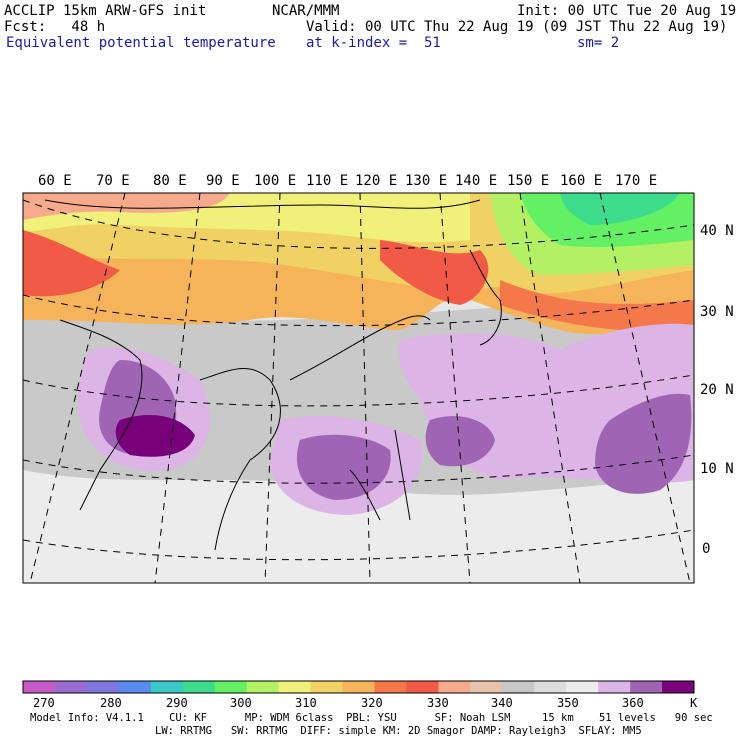 This screenshot has width=740, height=740. Describe the element at coordinates (476, 181) in the screenshot. I see `lon-label: 140 E` at that location.